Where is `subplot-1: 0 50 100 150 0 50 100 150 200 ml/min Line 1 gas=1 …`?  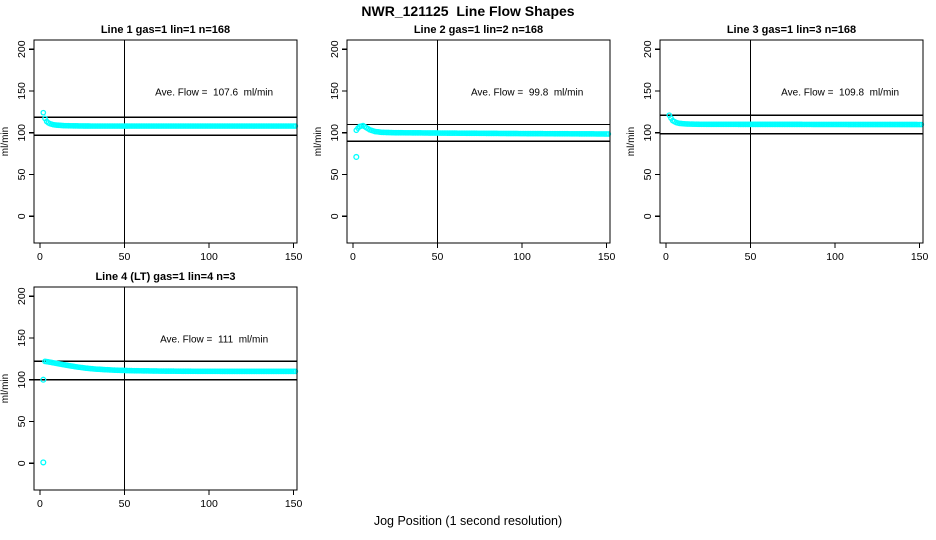
subplot-1: 0 50 100 150 0 50 100 150 200 ml/min Line 1 gas=1 … is located at coordinates (151, 143).